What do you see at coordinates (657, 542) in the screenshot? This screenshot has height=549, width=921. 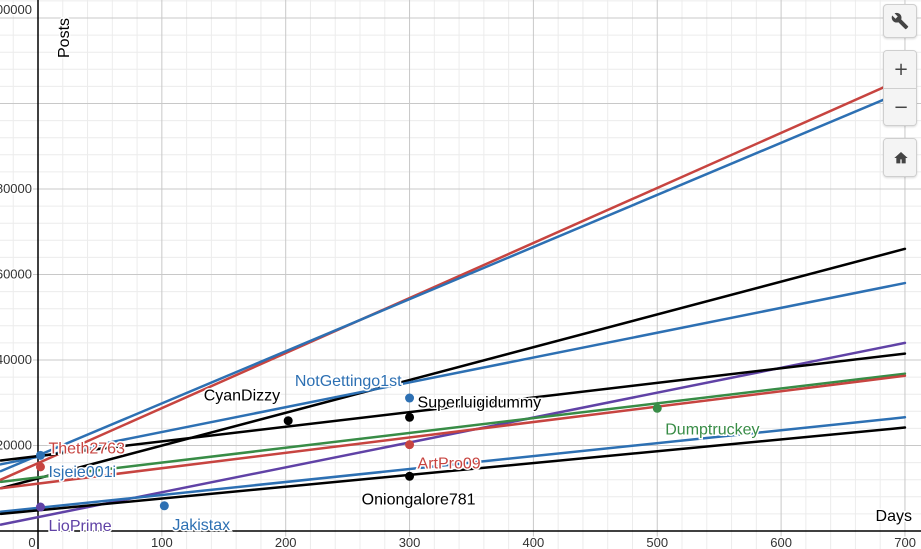 I see `x-tick-label: 500` at bounding box center [657, 542].